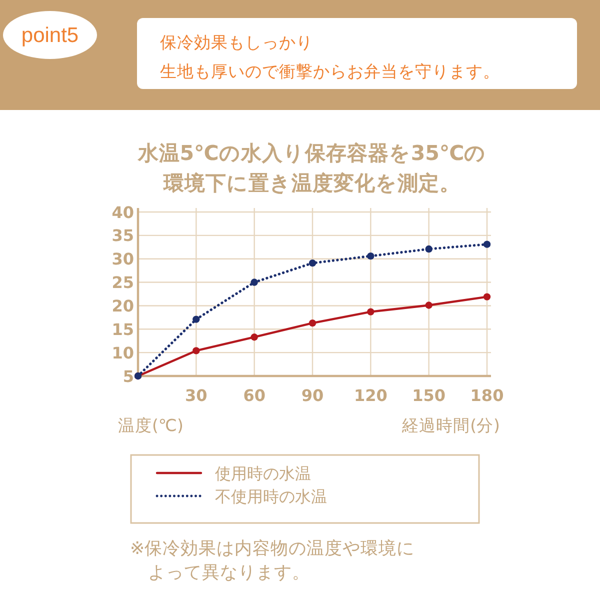 Image resolution: width=600 pixels, height=600 pixels. What do you see at coordinates (429, 395) in the screenshot?
I see `x-tick-label: 150` at bounding box center [429, 395].